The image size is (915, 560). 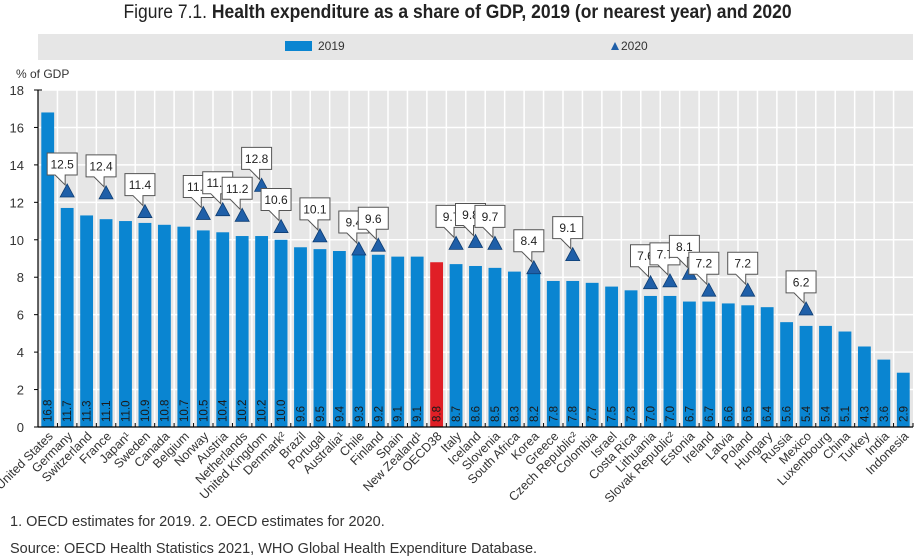 What do you see at coordinates (477, 414) in the screenshot?
I see `bar-value-label: 8.6` at bounding box center [477, 414].